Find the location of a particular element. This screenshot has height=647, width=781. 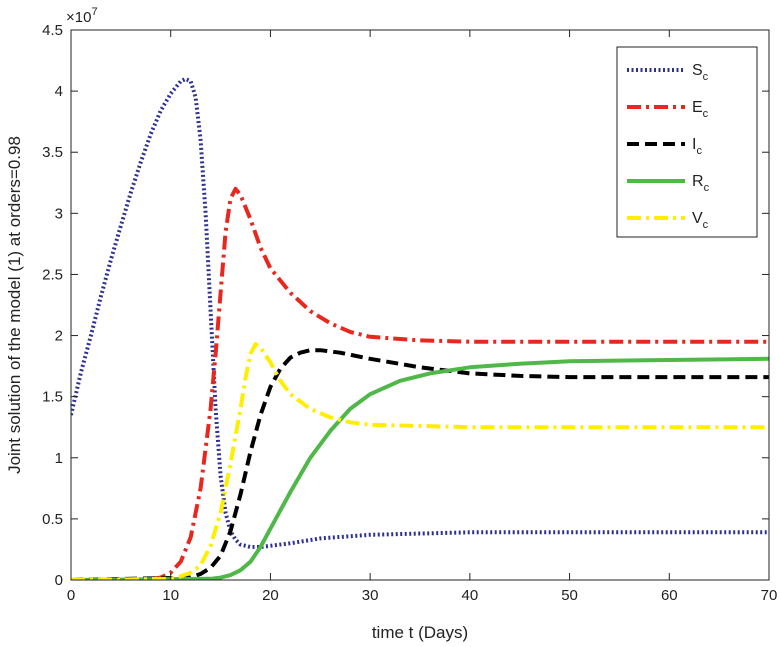

y-multiplier: ×10⁷ is located at coordinates (82, 16).